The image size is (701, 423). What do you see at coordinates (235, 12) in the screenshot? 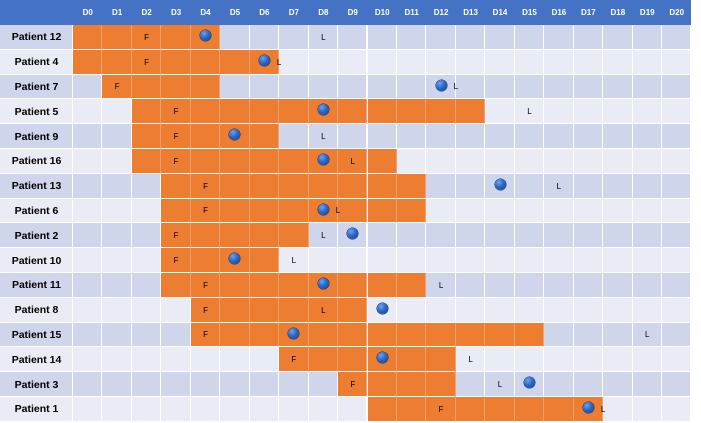
I see `day-header-d5: D5` at bounding box center [235, 12].